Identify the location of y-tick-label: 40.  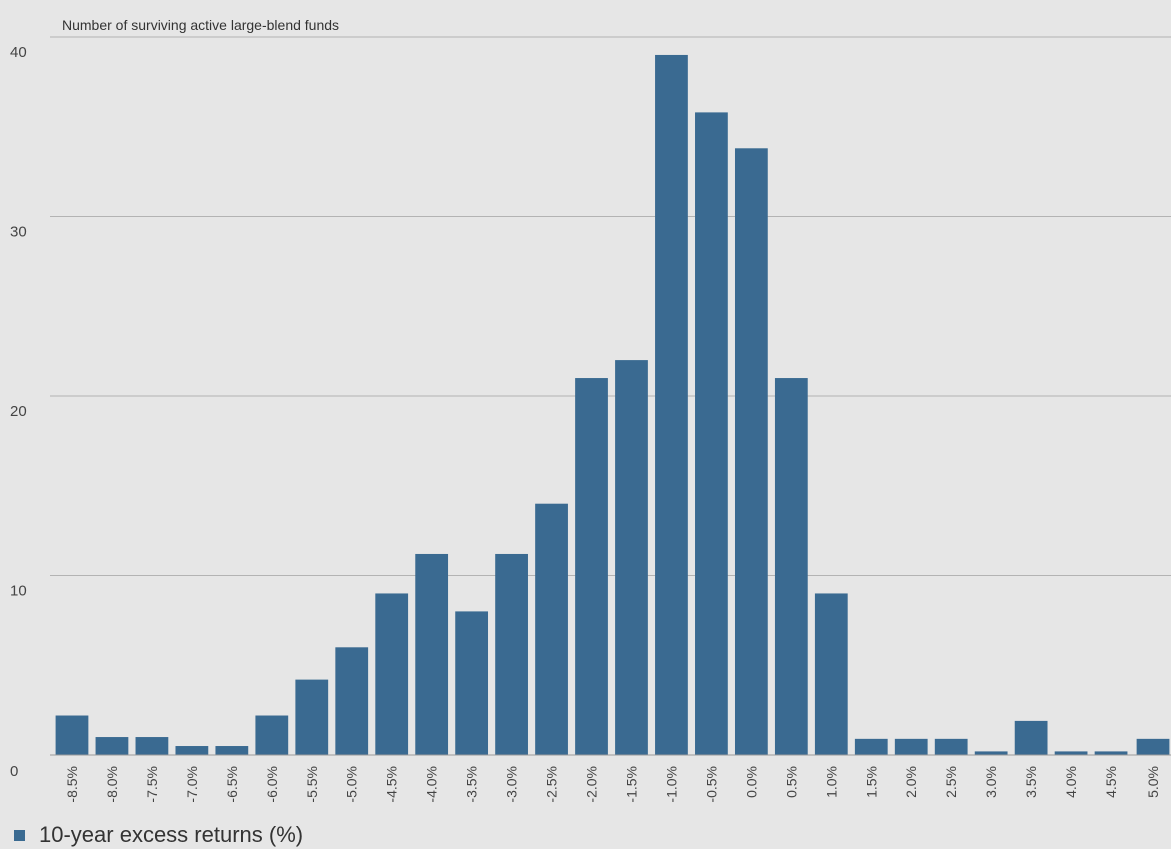
(18, 52).